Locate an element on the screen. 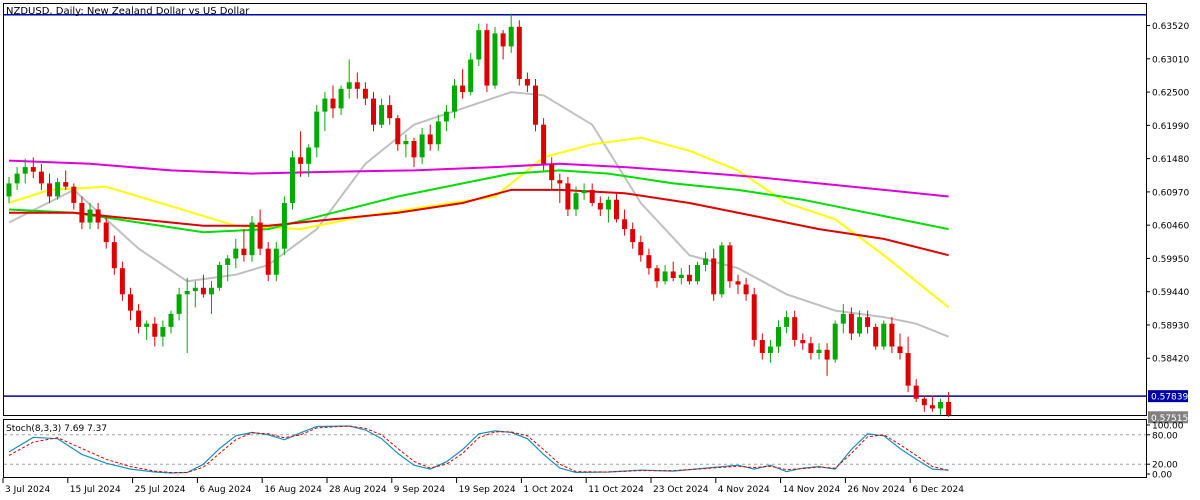 The image size is (1200, 500). stochastic-signal-line is located at coordinates (478, 449).